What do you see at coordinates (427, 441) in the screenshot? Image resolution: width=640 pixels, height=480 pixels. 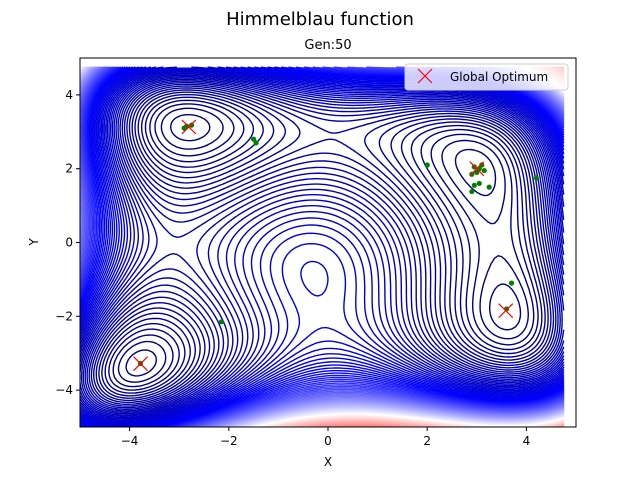 I see `x-tick-label: 2` at bounding box center [427, 441].